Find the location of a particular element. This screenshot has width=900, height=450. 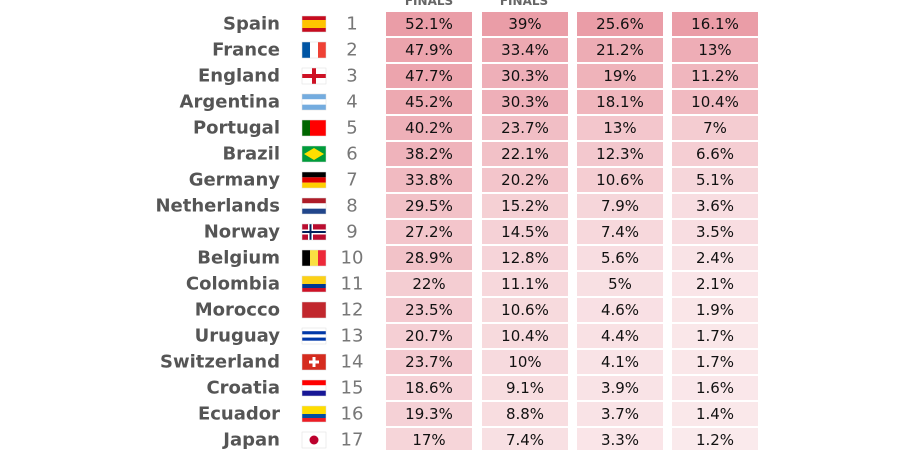

cell-value: 12.3% is located at coordinates (620, 154).